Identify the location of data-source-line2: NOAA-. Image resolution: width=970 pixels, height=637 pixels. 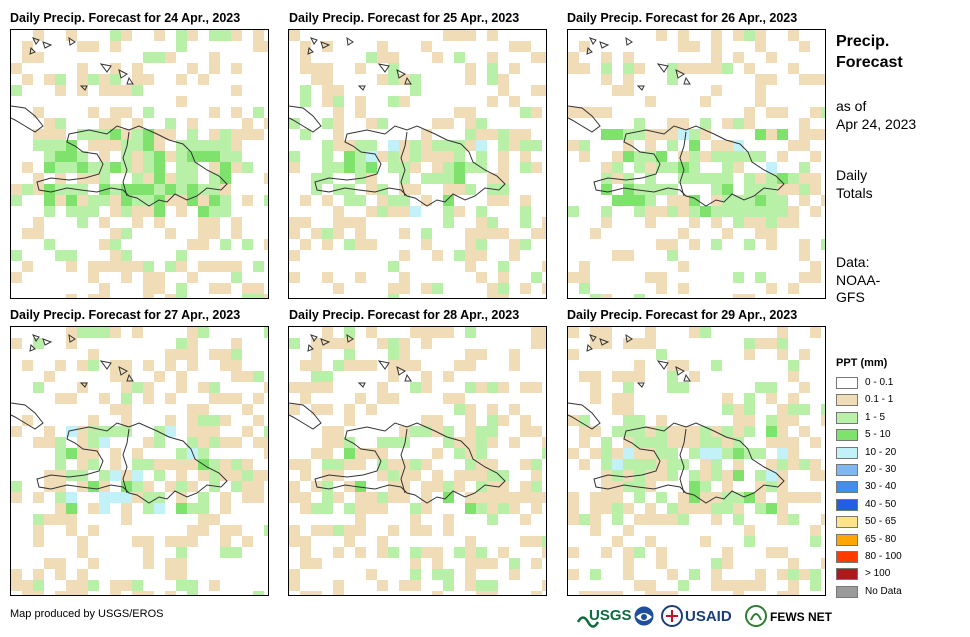
(858, 279).